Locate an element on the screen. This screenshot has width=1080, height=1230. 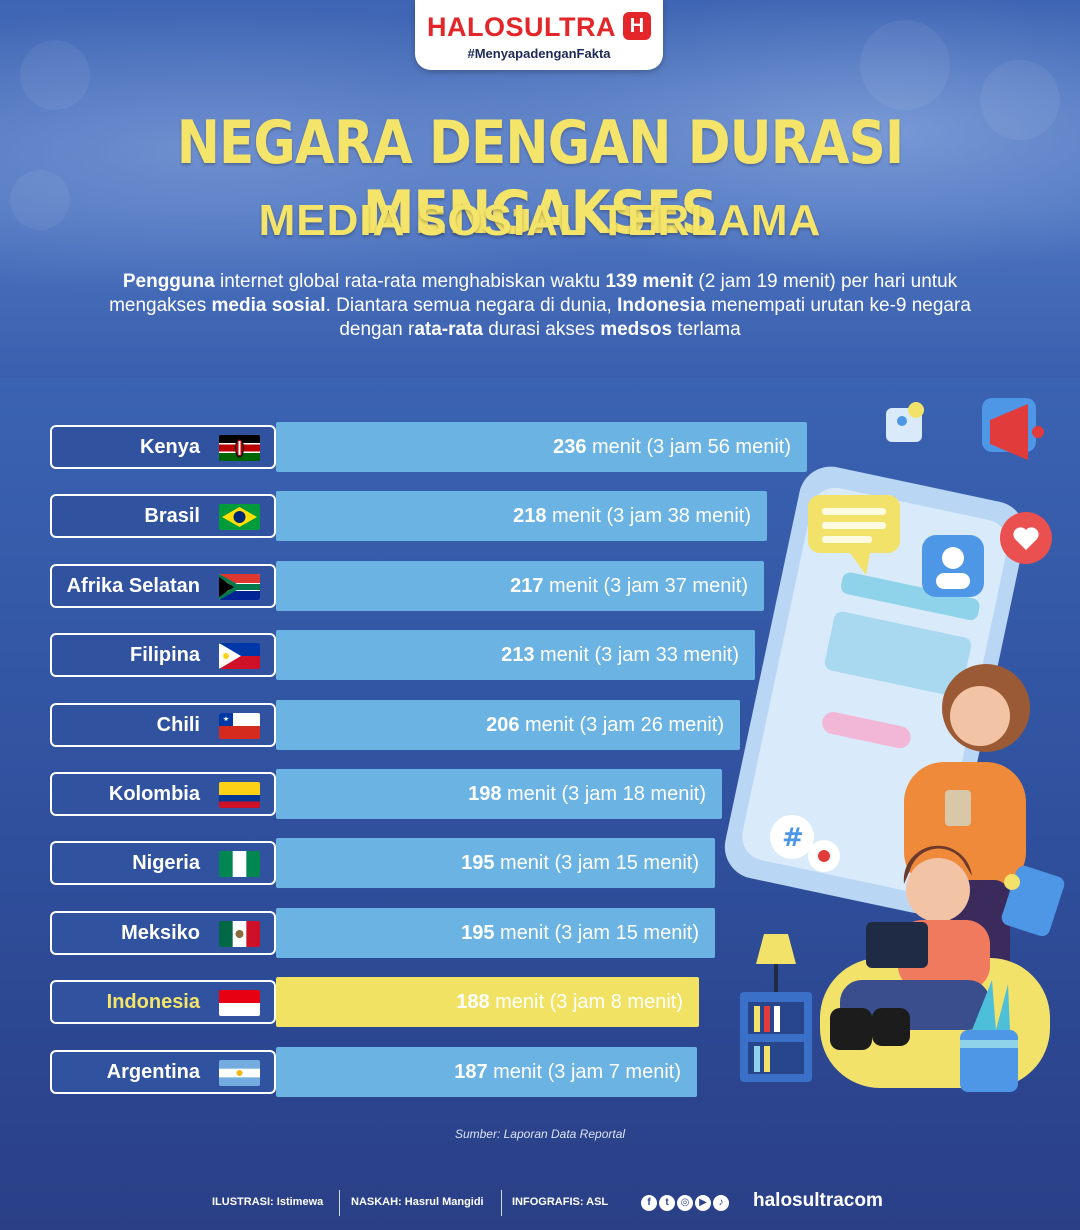
bar: 206 menit (3 jam 26 menit) is located at coordinates (508, 724).